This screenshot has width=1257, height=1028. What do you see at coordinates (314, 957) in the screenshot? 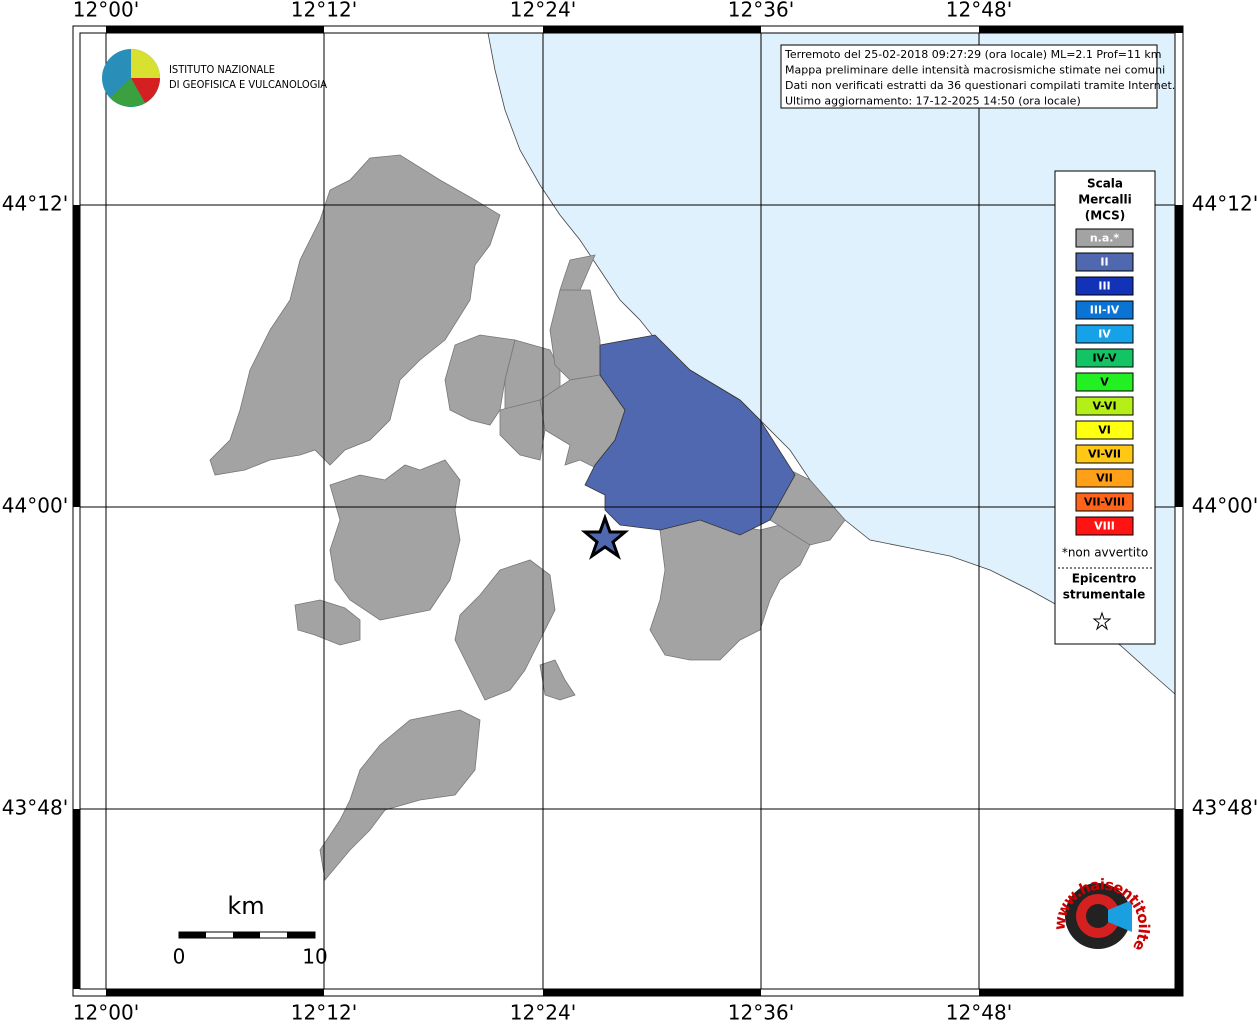
I see `scale-end: 10` at bounding box center [314, 957].